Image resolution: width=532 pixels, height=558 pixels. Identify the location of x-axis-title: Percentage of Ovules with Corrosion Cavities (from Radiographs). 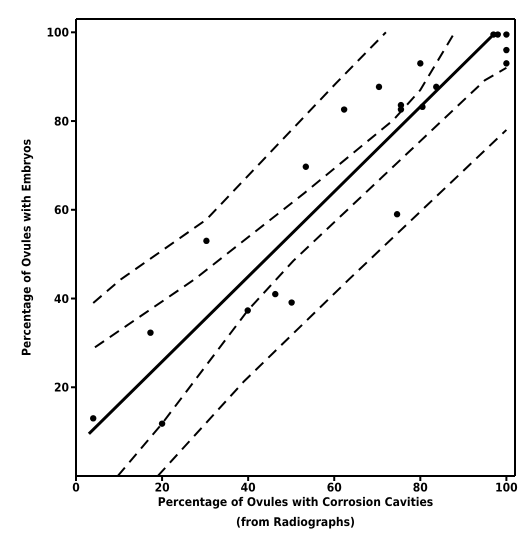
(296, 512).